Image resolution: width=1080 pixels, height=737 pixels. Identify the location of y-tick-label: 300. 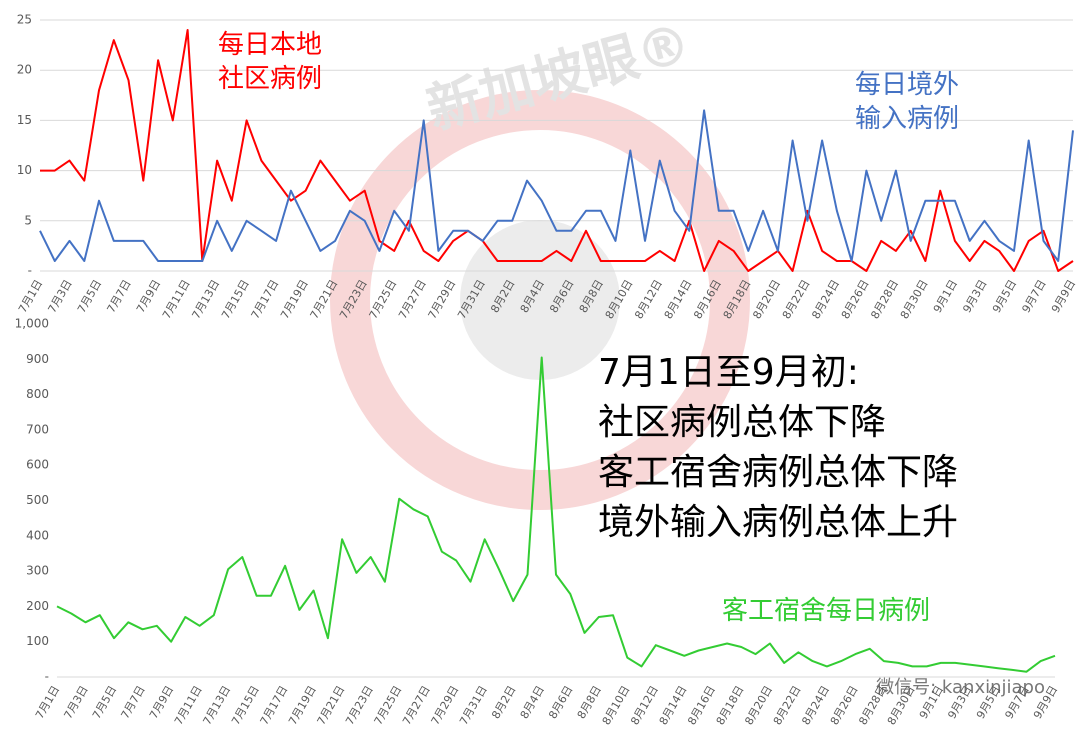
(37, 571).